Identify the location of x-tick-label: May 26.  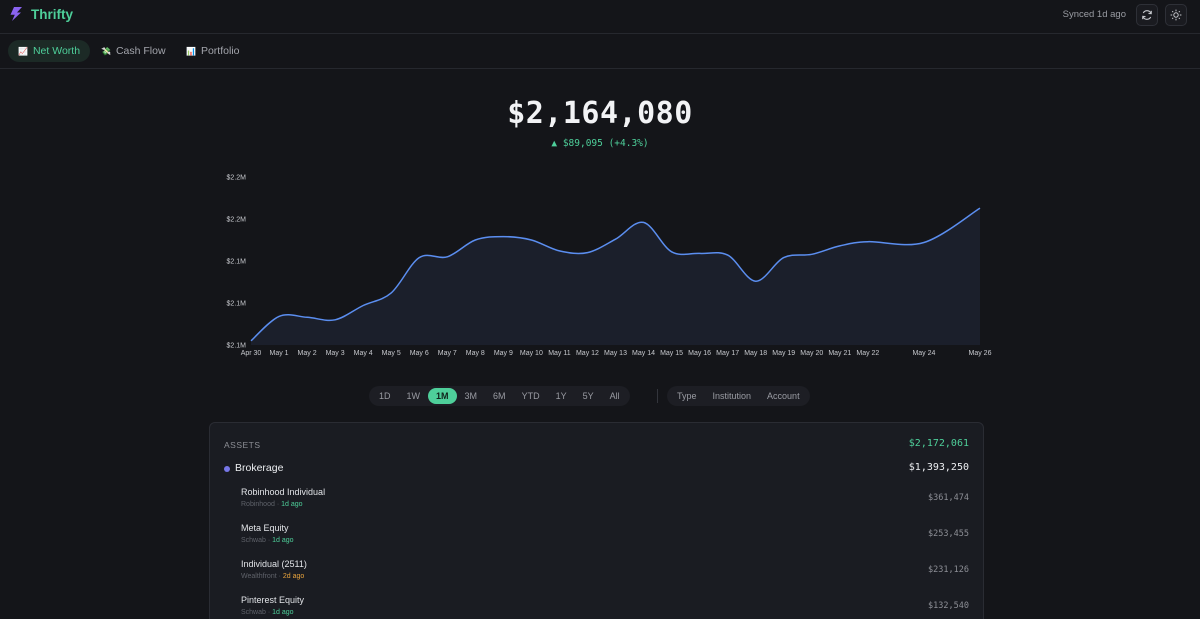
(980, 353).